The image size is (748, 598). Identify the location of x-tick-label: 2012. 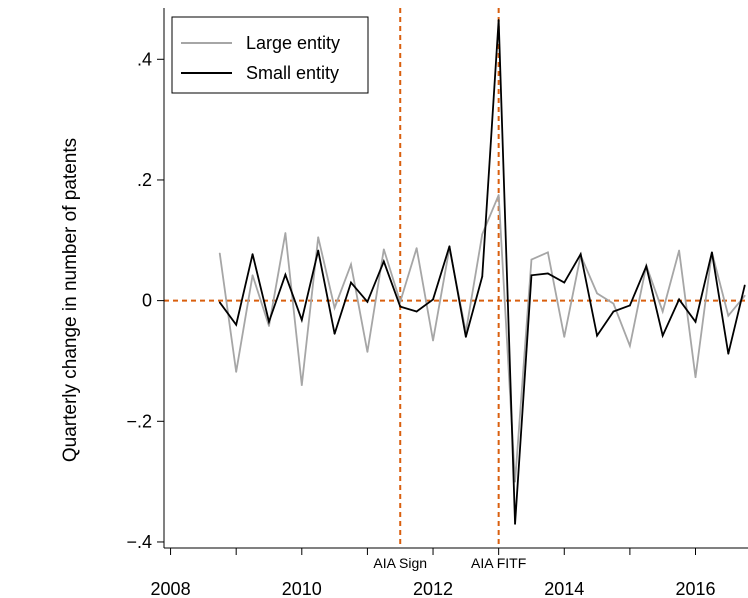
(433, 588).